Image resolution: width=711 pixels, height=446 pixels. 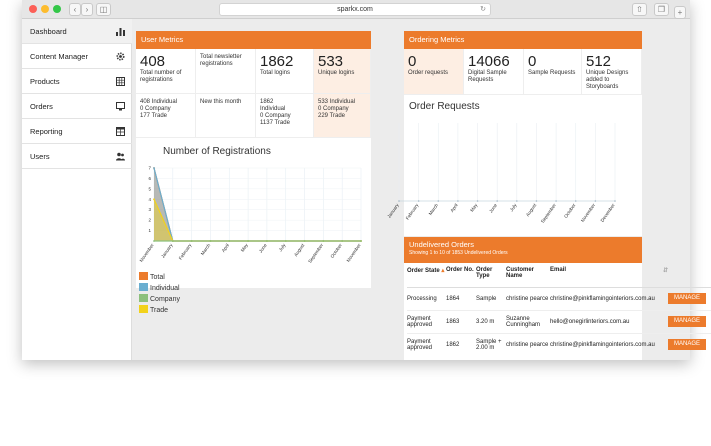 I want to click on browser-titlebar: ‹ › ◫ sparkx.com ↻ ⇧ ❐ +, so click(x=356, y=9).